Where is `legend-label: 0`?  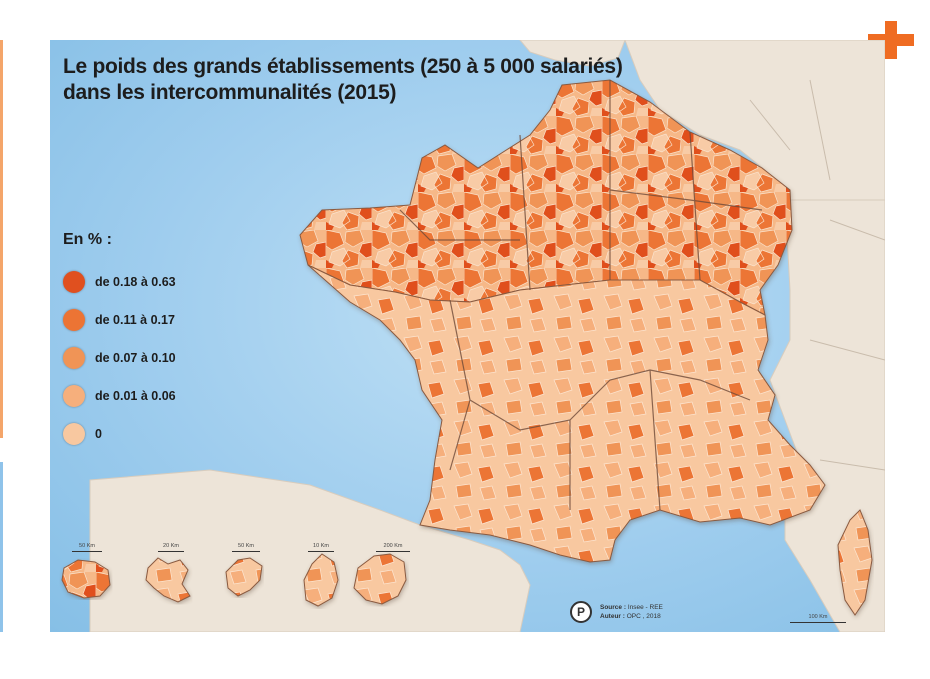
legend-label: 0 is located at coordinates (98, 434).